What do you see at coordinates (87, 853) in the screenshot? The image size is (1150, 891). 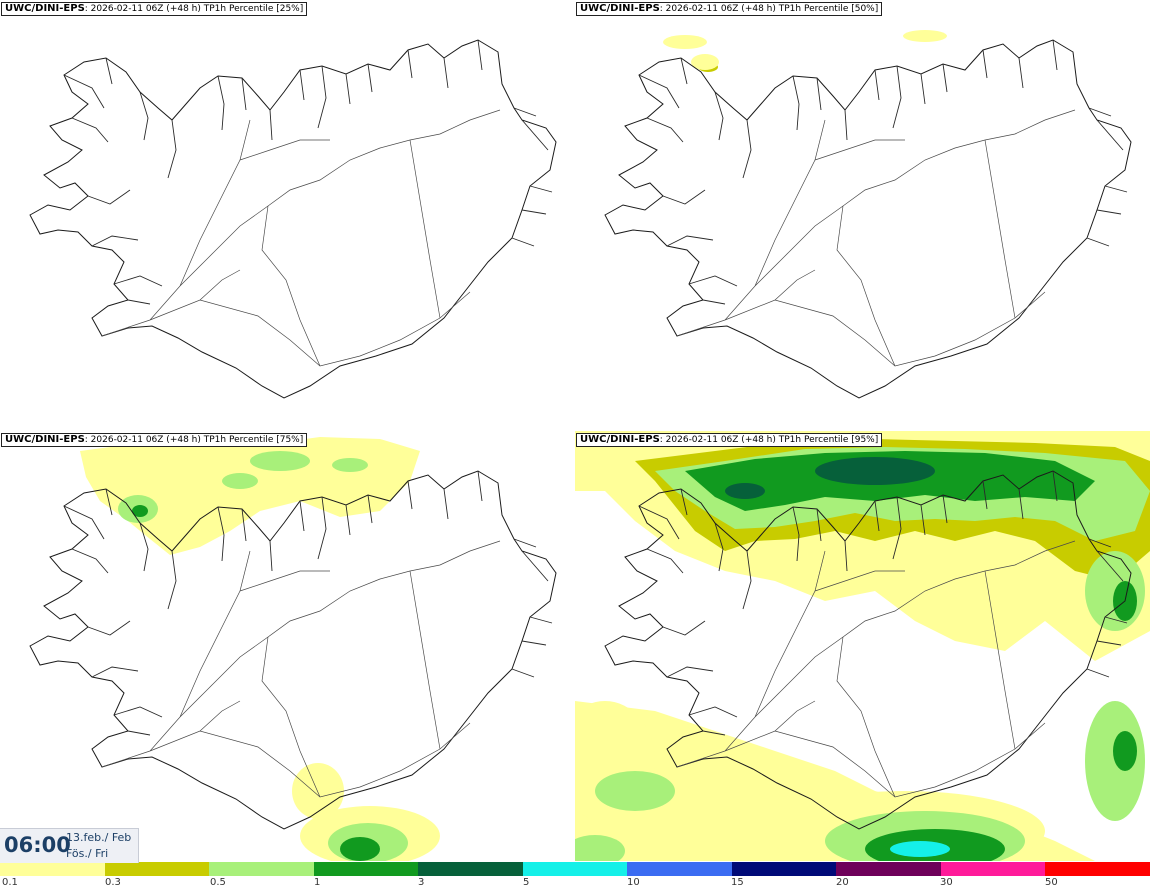 I see `valid-date-line2: Fös./ Fri` at bounding box center [87, 853].